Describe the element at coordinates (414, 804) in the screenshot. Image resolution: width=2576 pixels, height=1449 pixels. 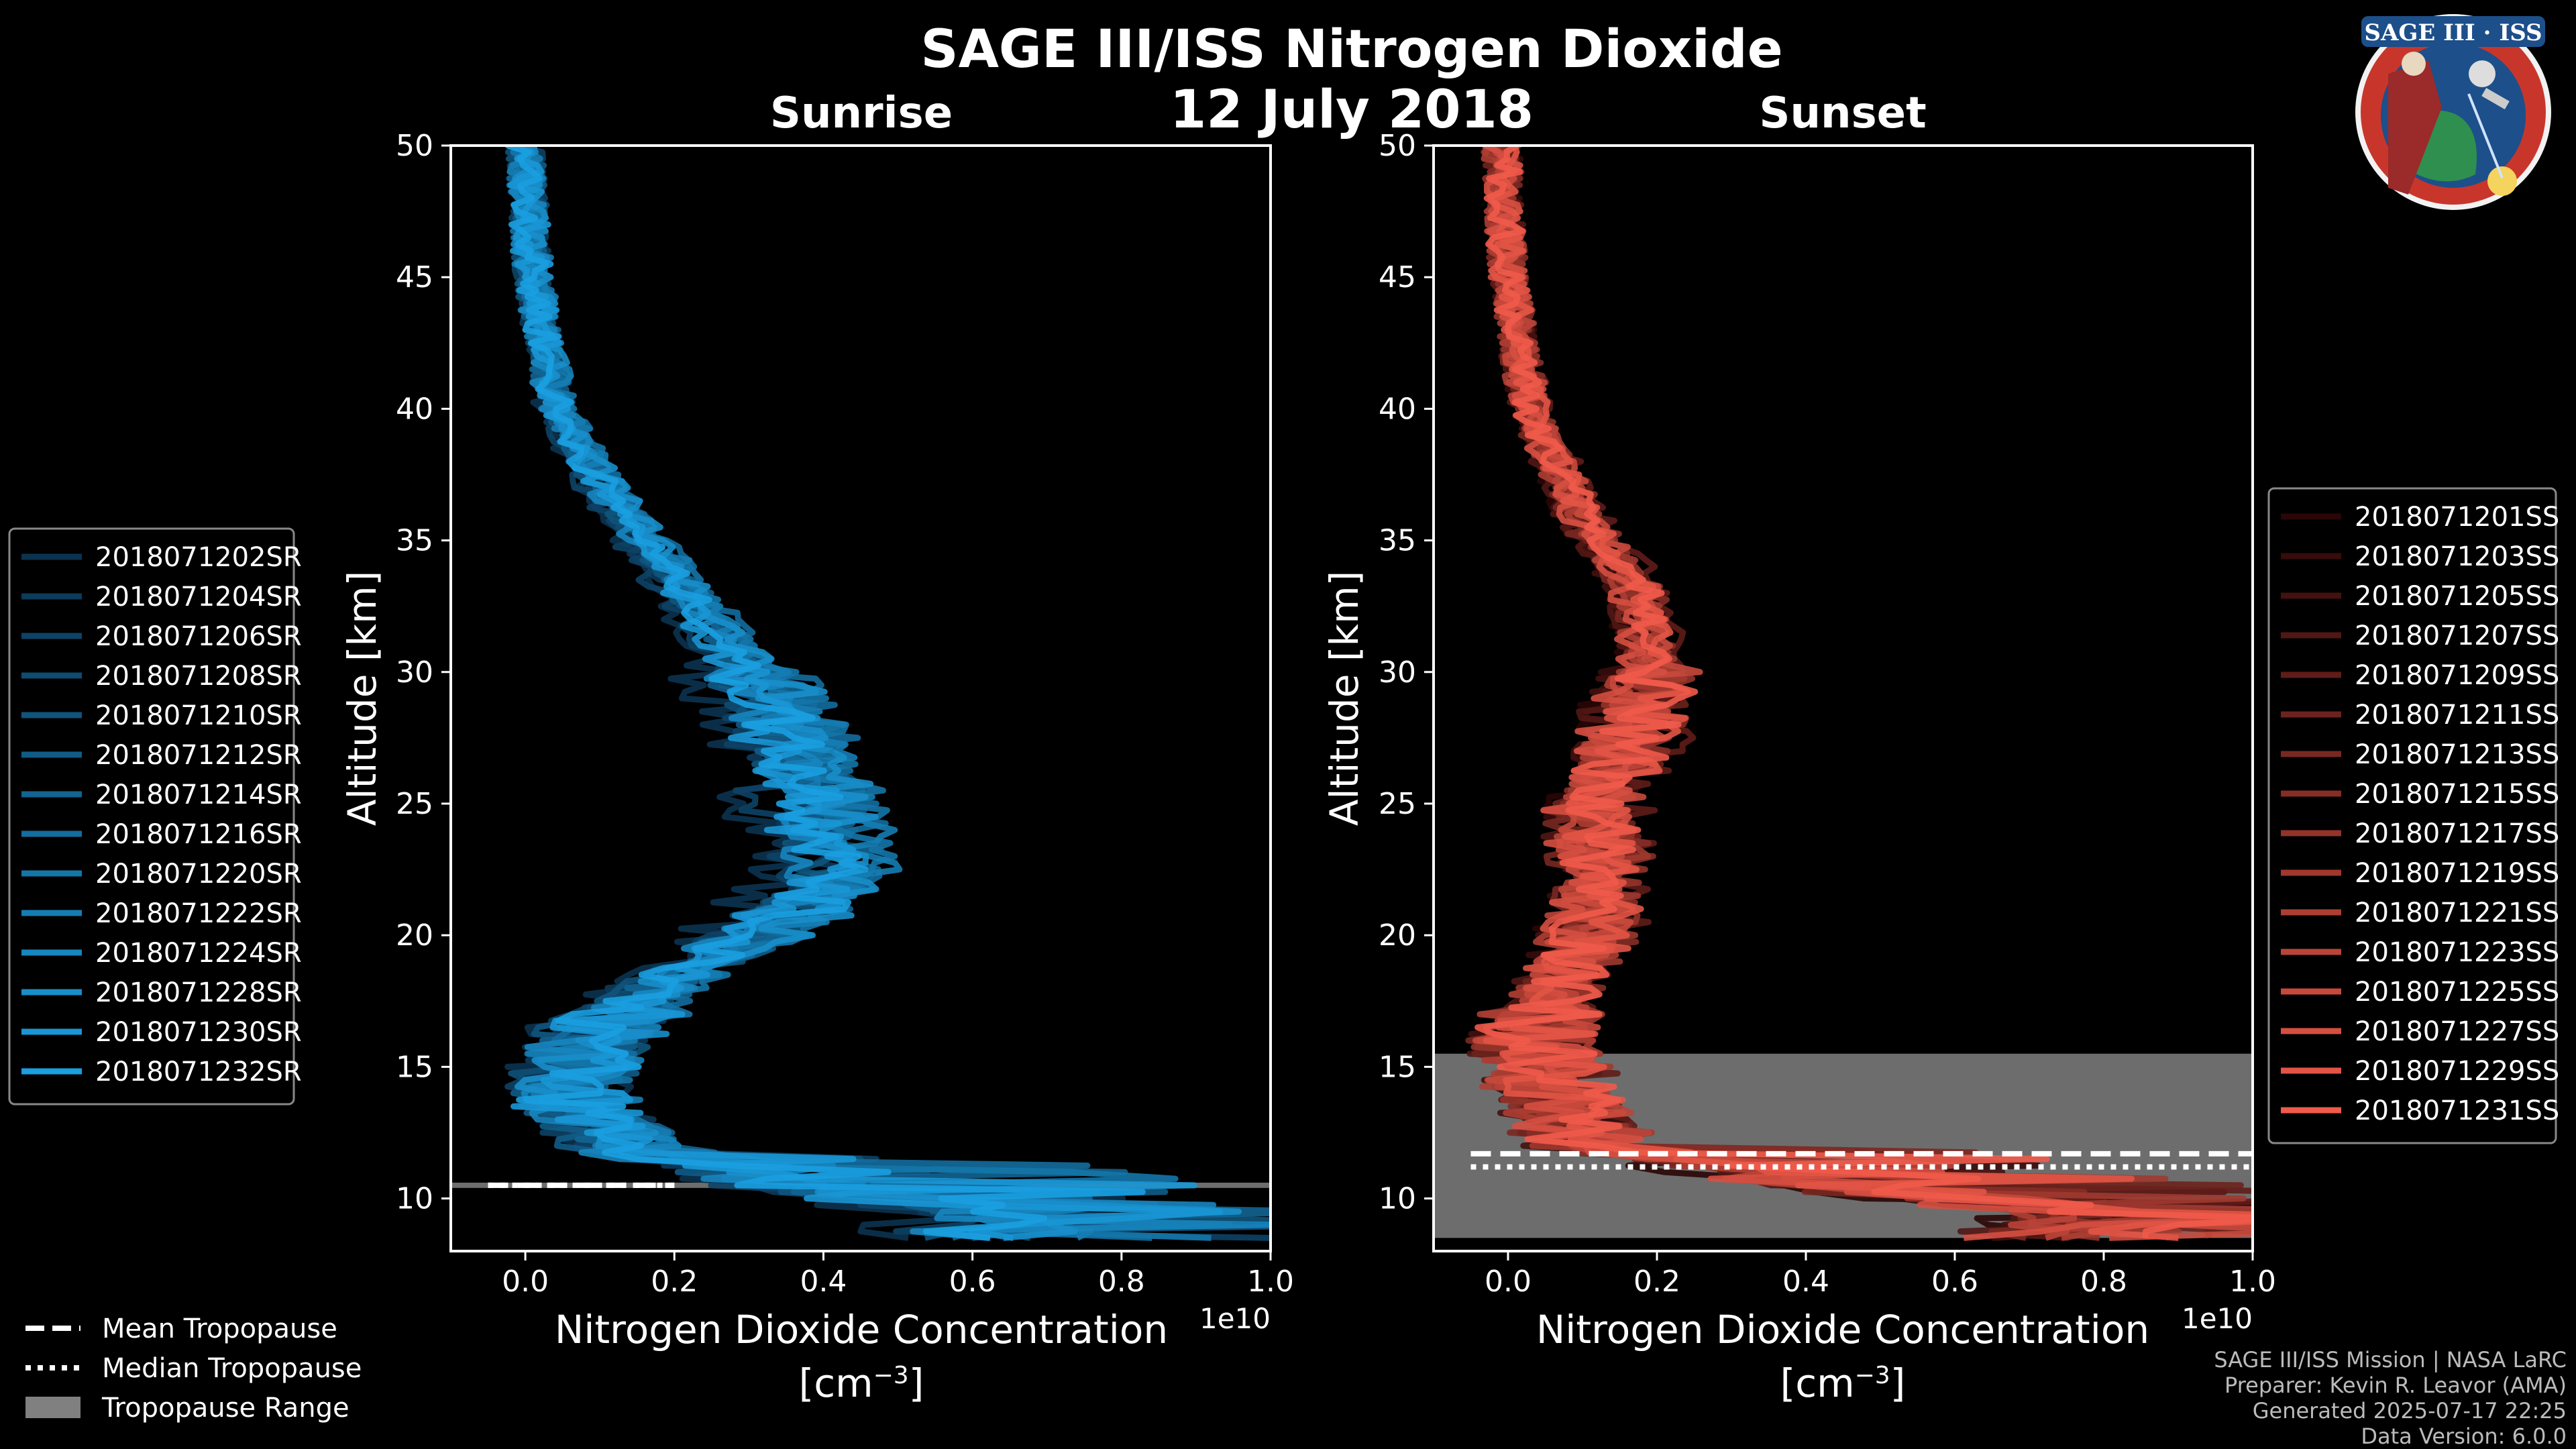
I see `y-tick-label: 25` at that location.